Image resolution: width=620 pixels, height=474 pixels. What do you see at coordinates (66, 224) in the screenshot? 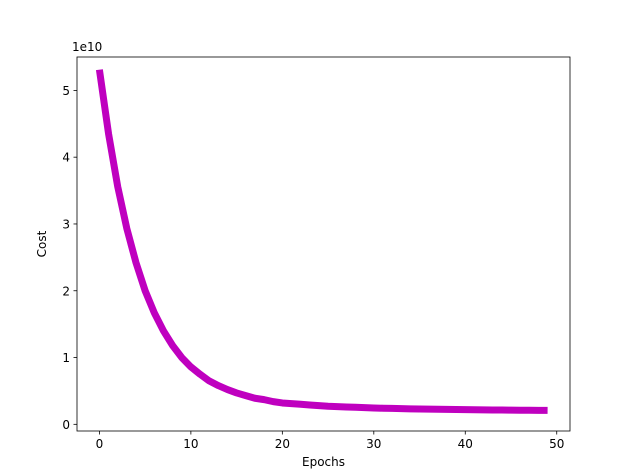
I see `y-tick-label: 3` at bounding box center [66, 224].